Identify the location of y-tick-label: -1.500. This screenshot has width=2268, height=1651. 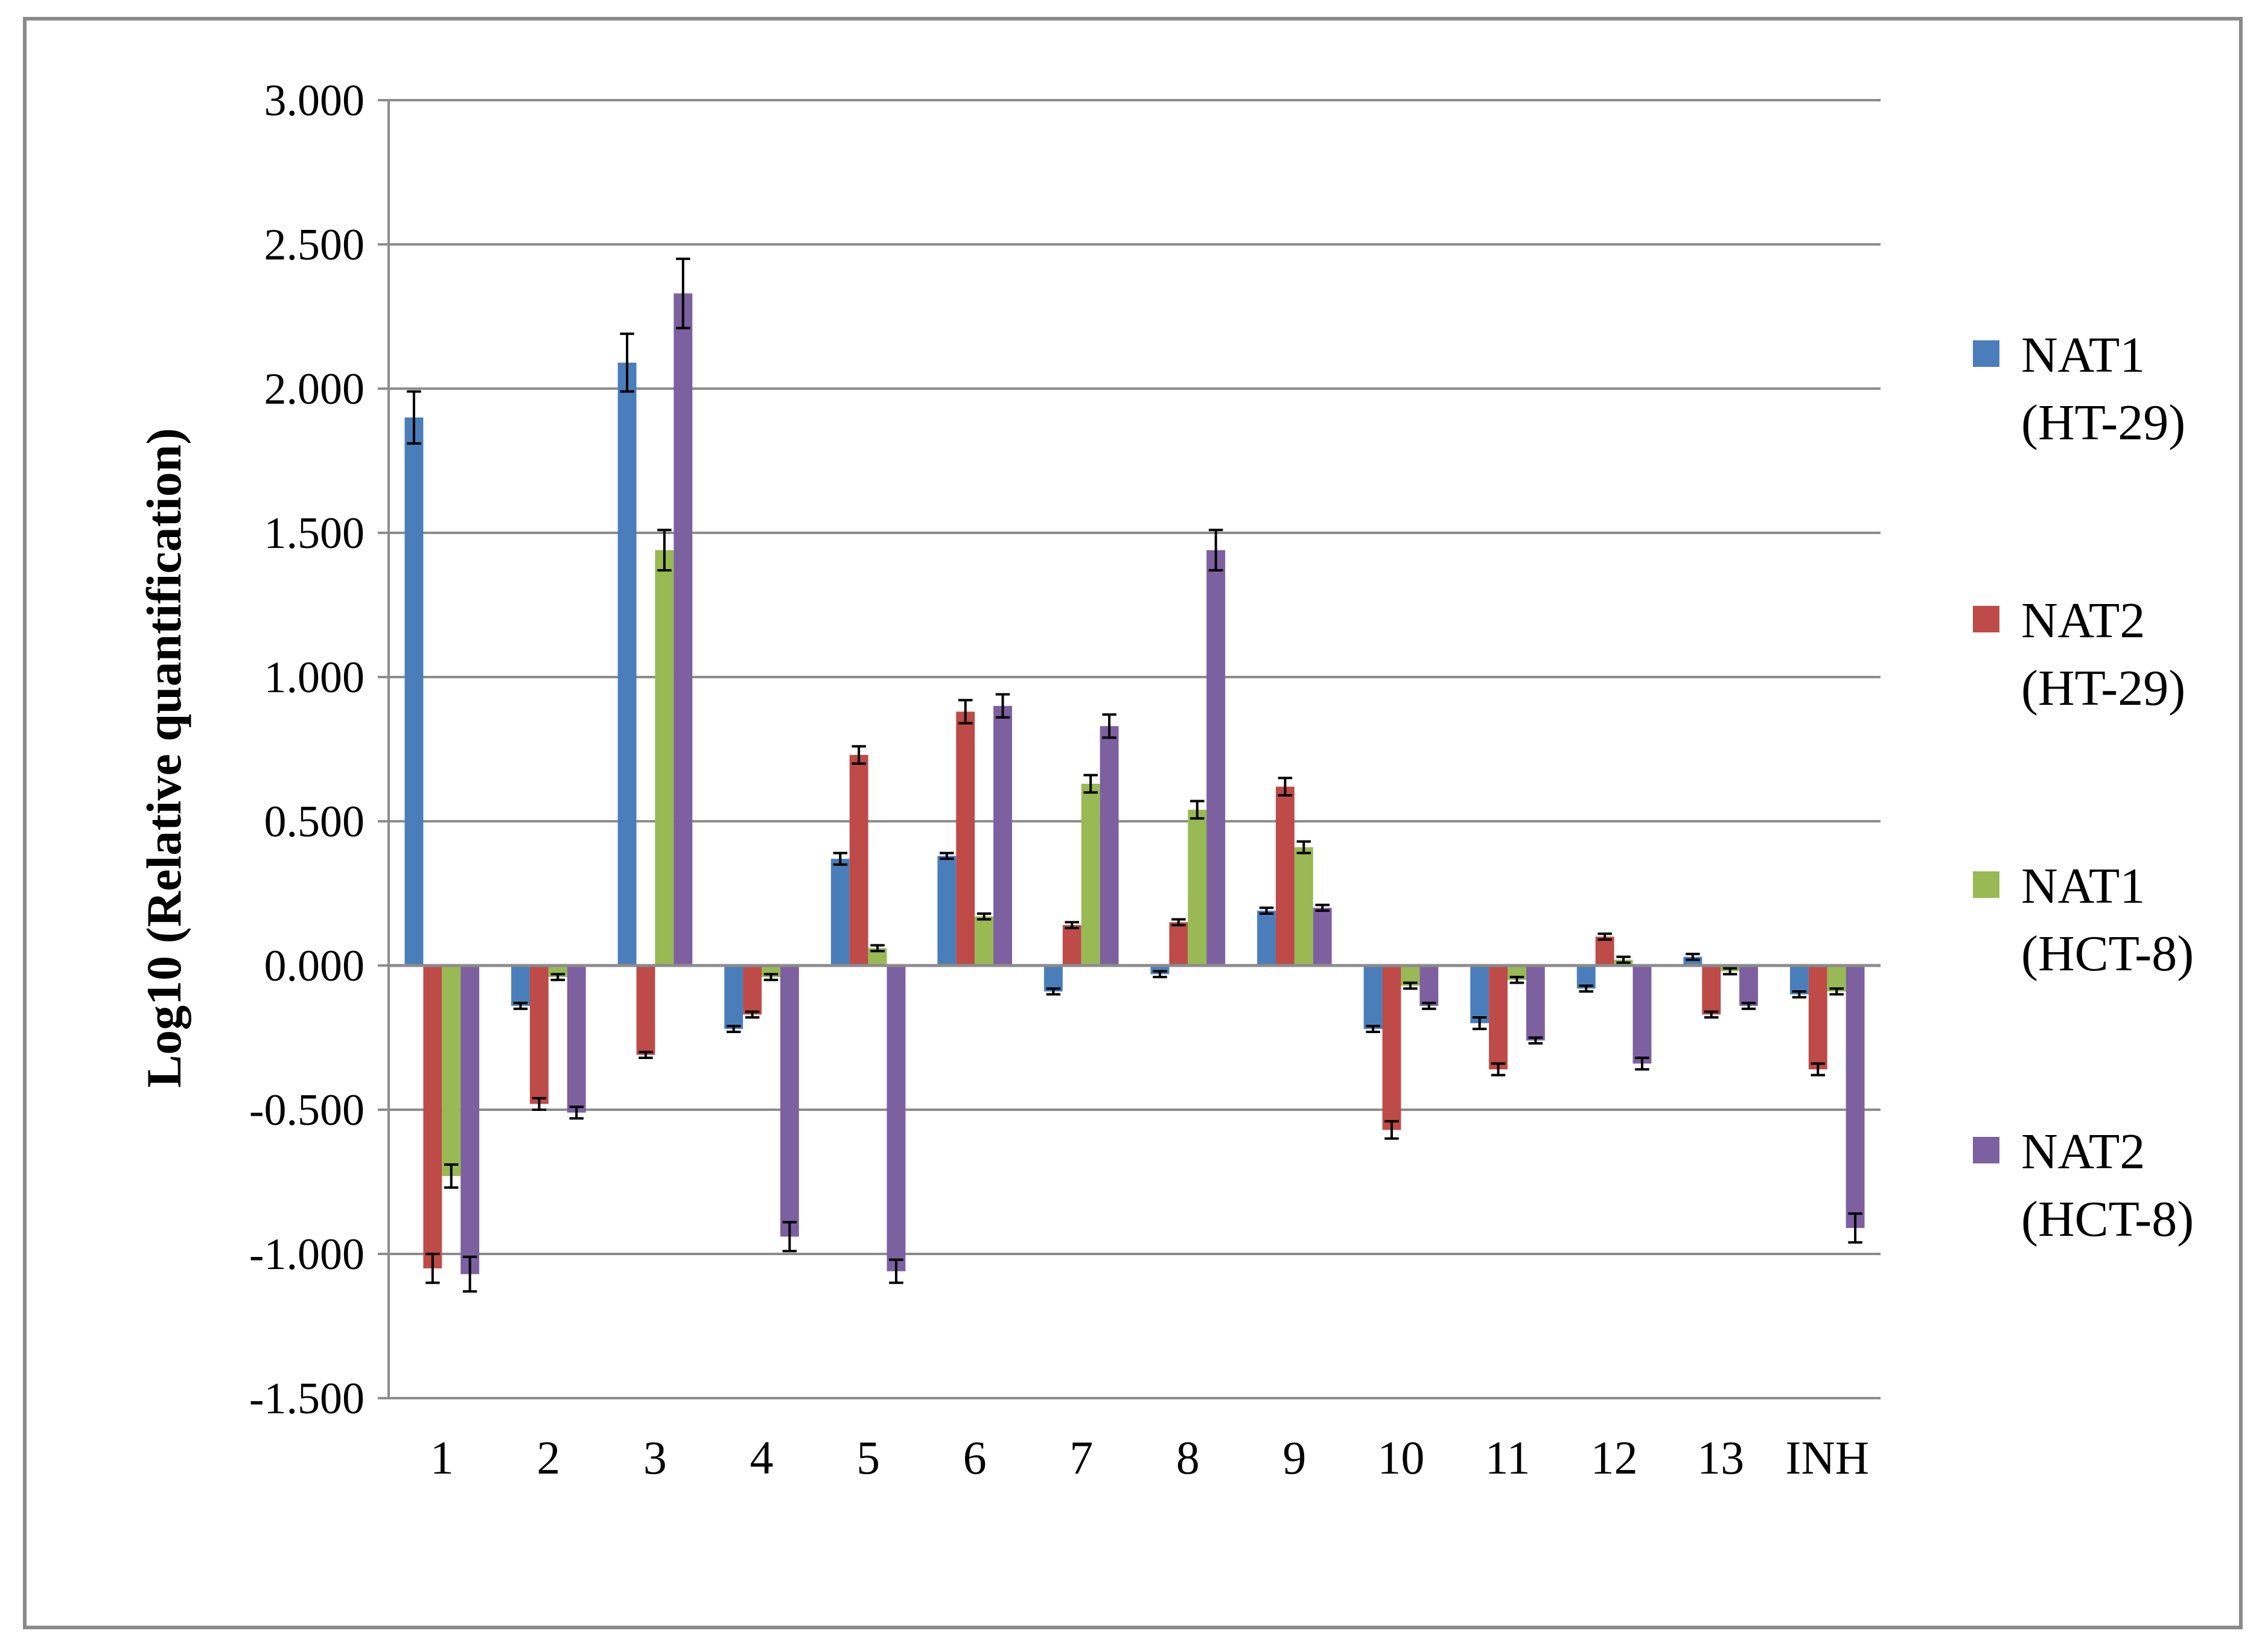
(307, 1399).